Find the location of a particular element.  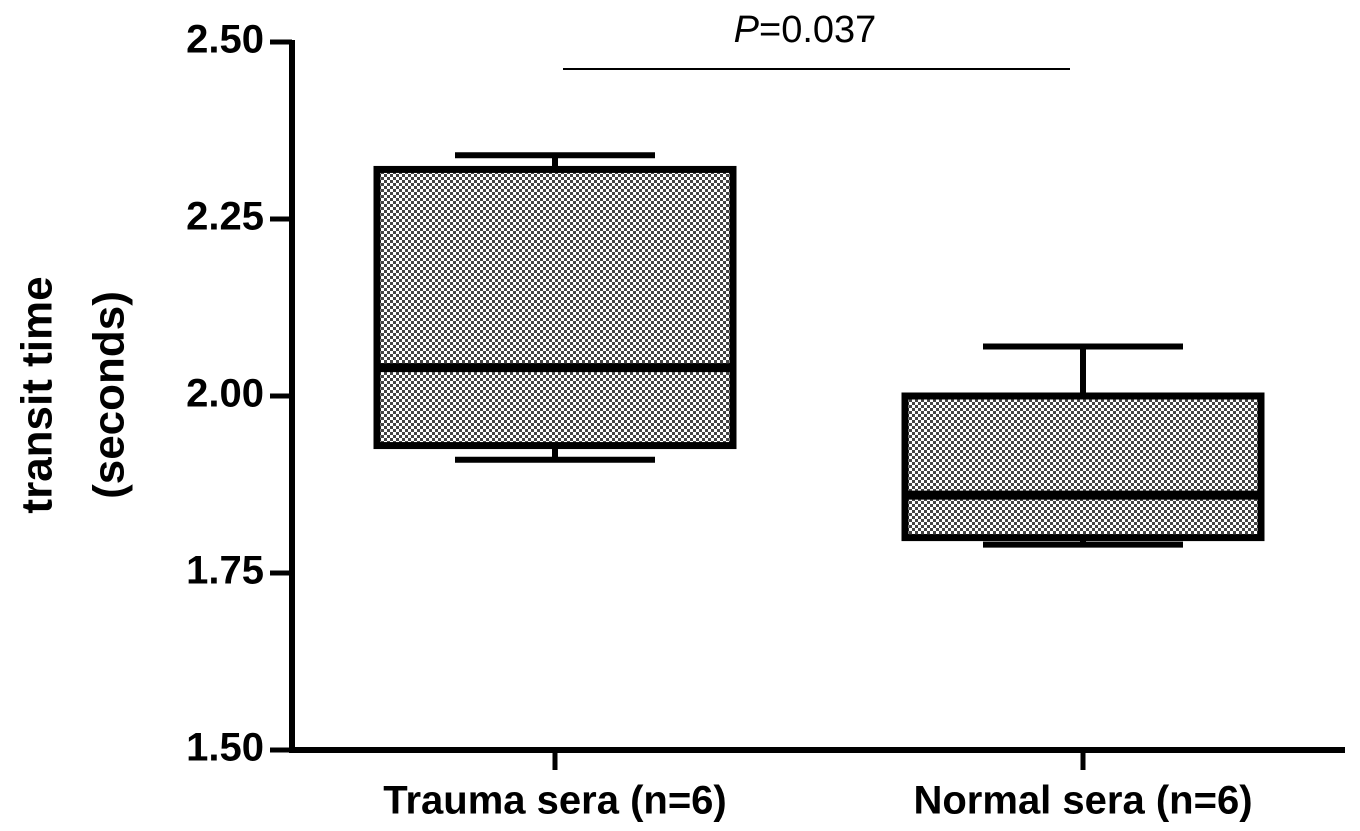

y-axis-label: (seconds) is located at coordinates (109, 395).